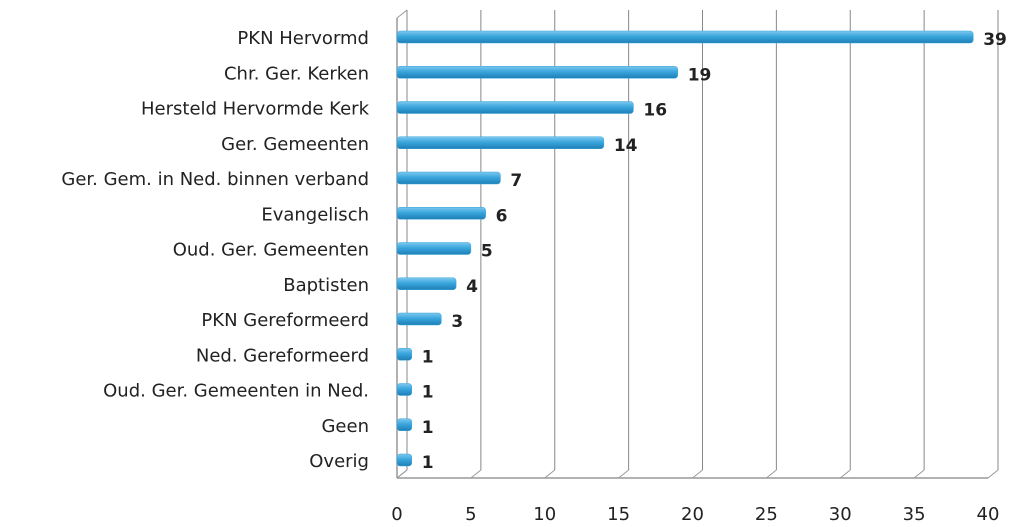  I want to click on x-tick-label: 30, so click(840, 514).